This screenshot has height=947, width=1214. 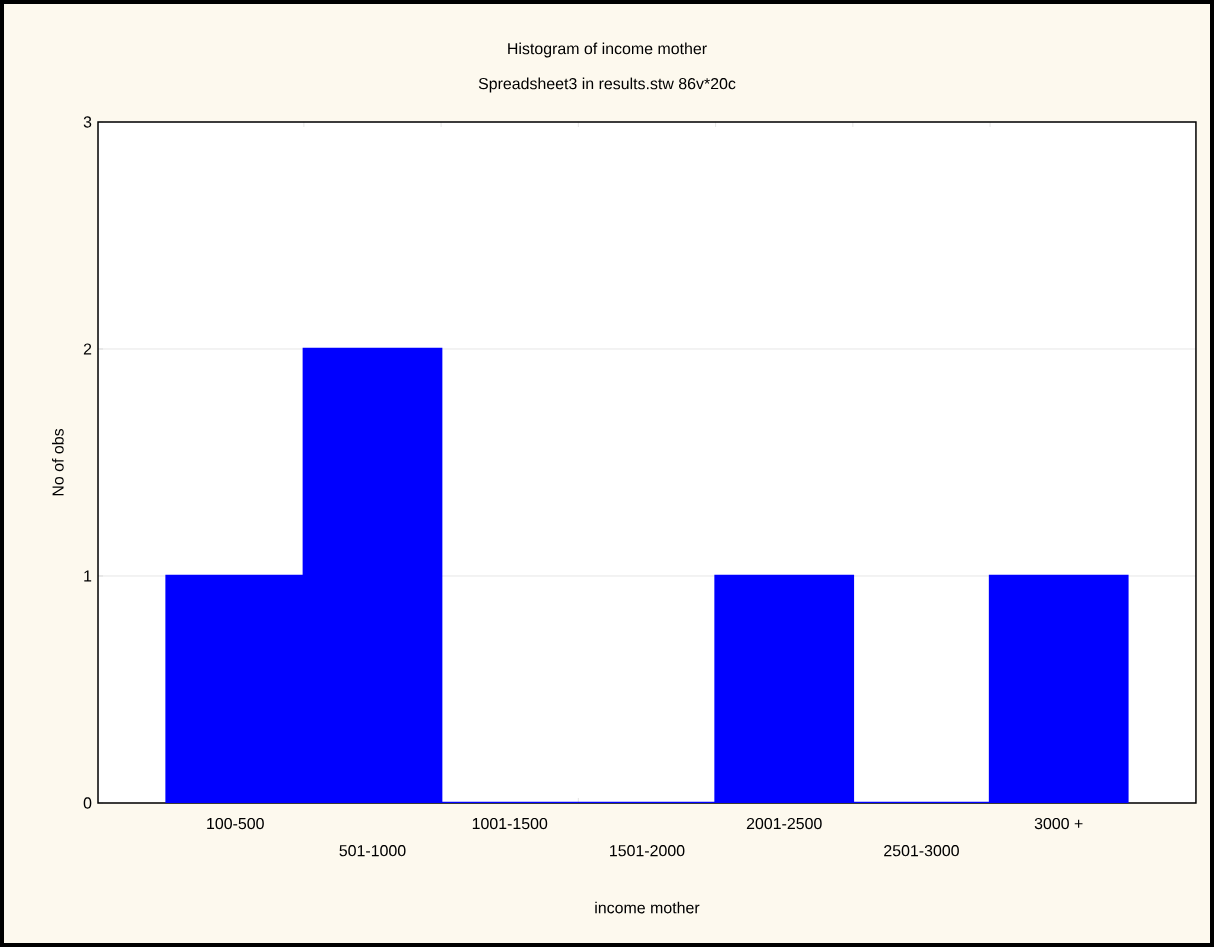 I want to click on y-tick-label: 3, so click(x=87, y=122).